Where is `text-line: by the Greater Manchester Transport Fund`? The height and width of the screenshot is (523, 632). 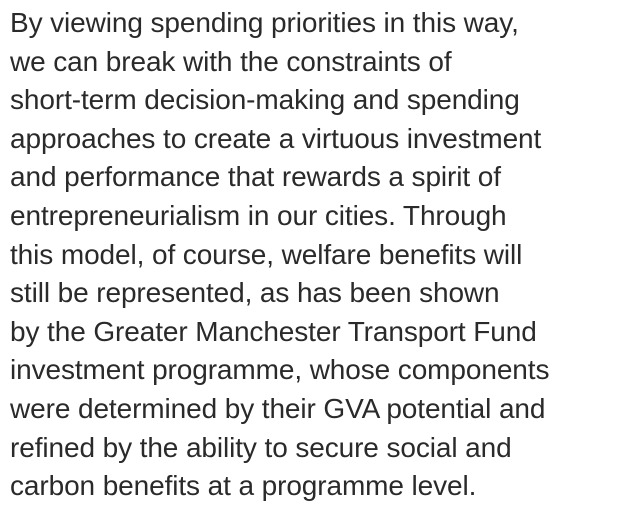
text-line: by the Greater Manchester Transport Fund is located at coordinates (273, 331).